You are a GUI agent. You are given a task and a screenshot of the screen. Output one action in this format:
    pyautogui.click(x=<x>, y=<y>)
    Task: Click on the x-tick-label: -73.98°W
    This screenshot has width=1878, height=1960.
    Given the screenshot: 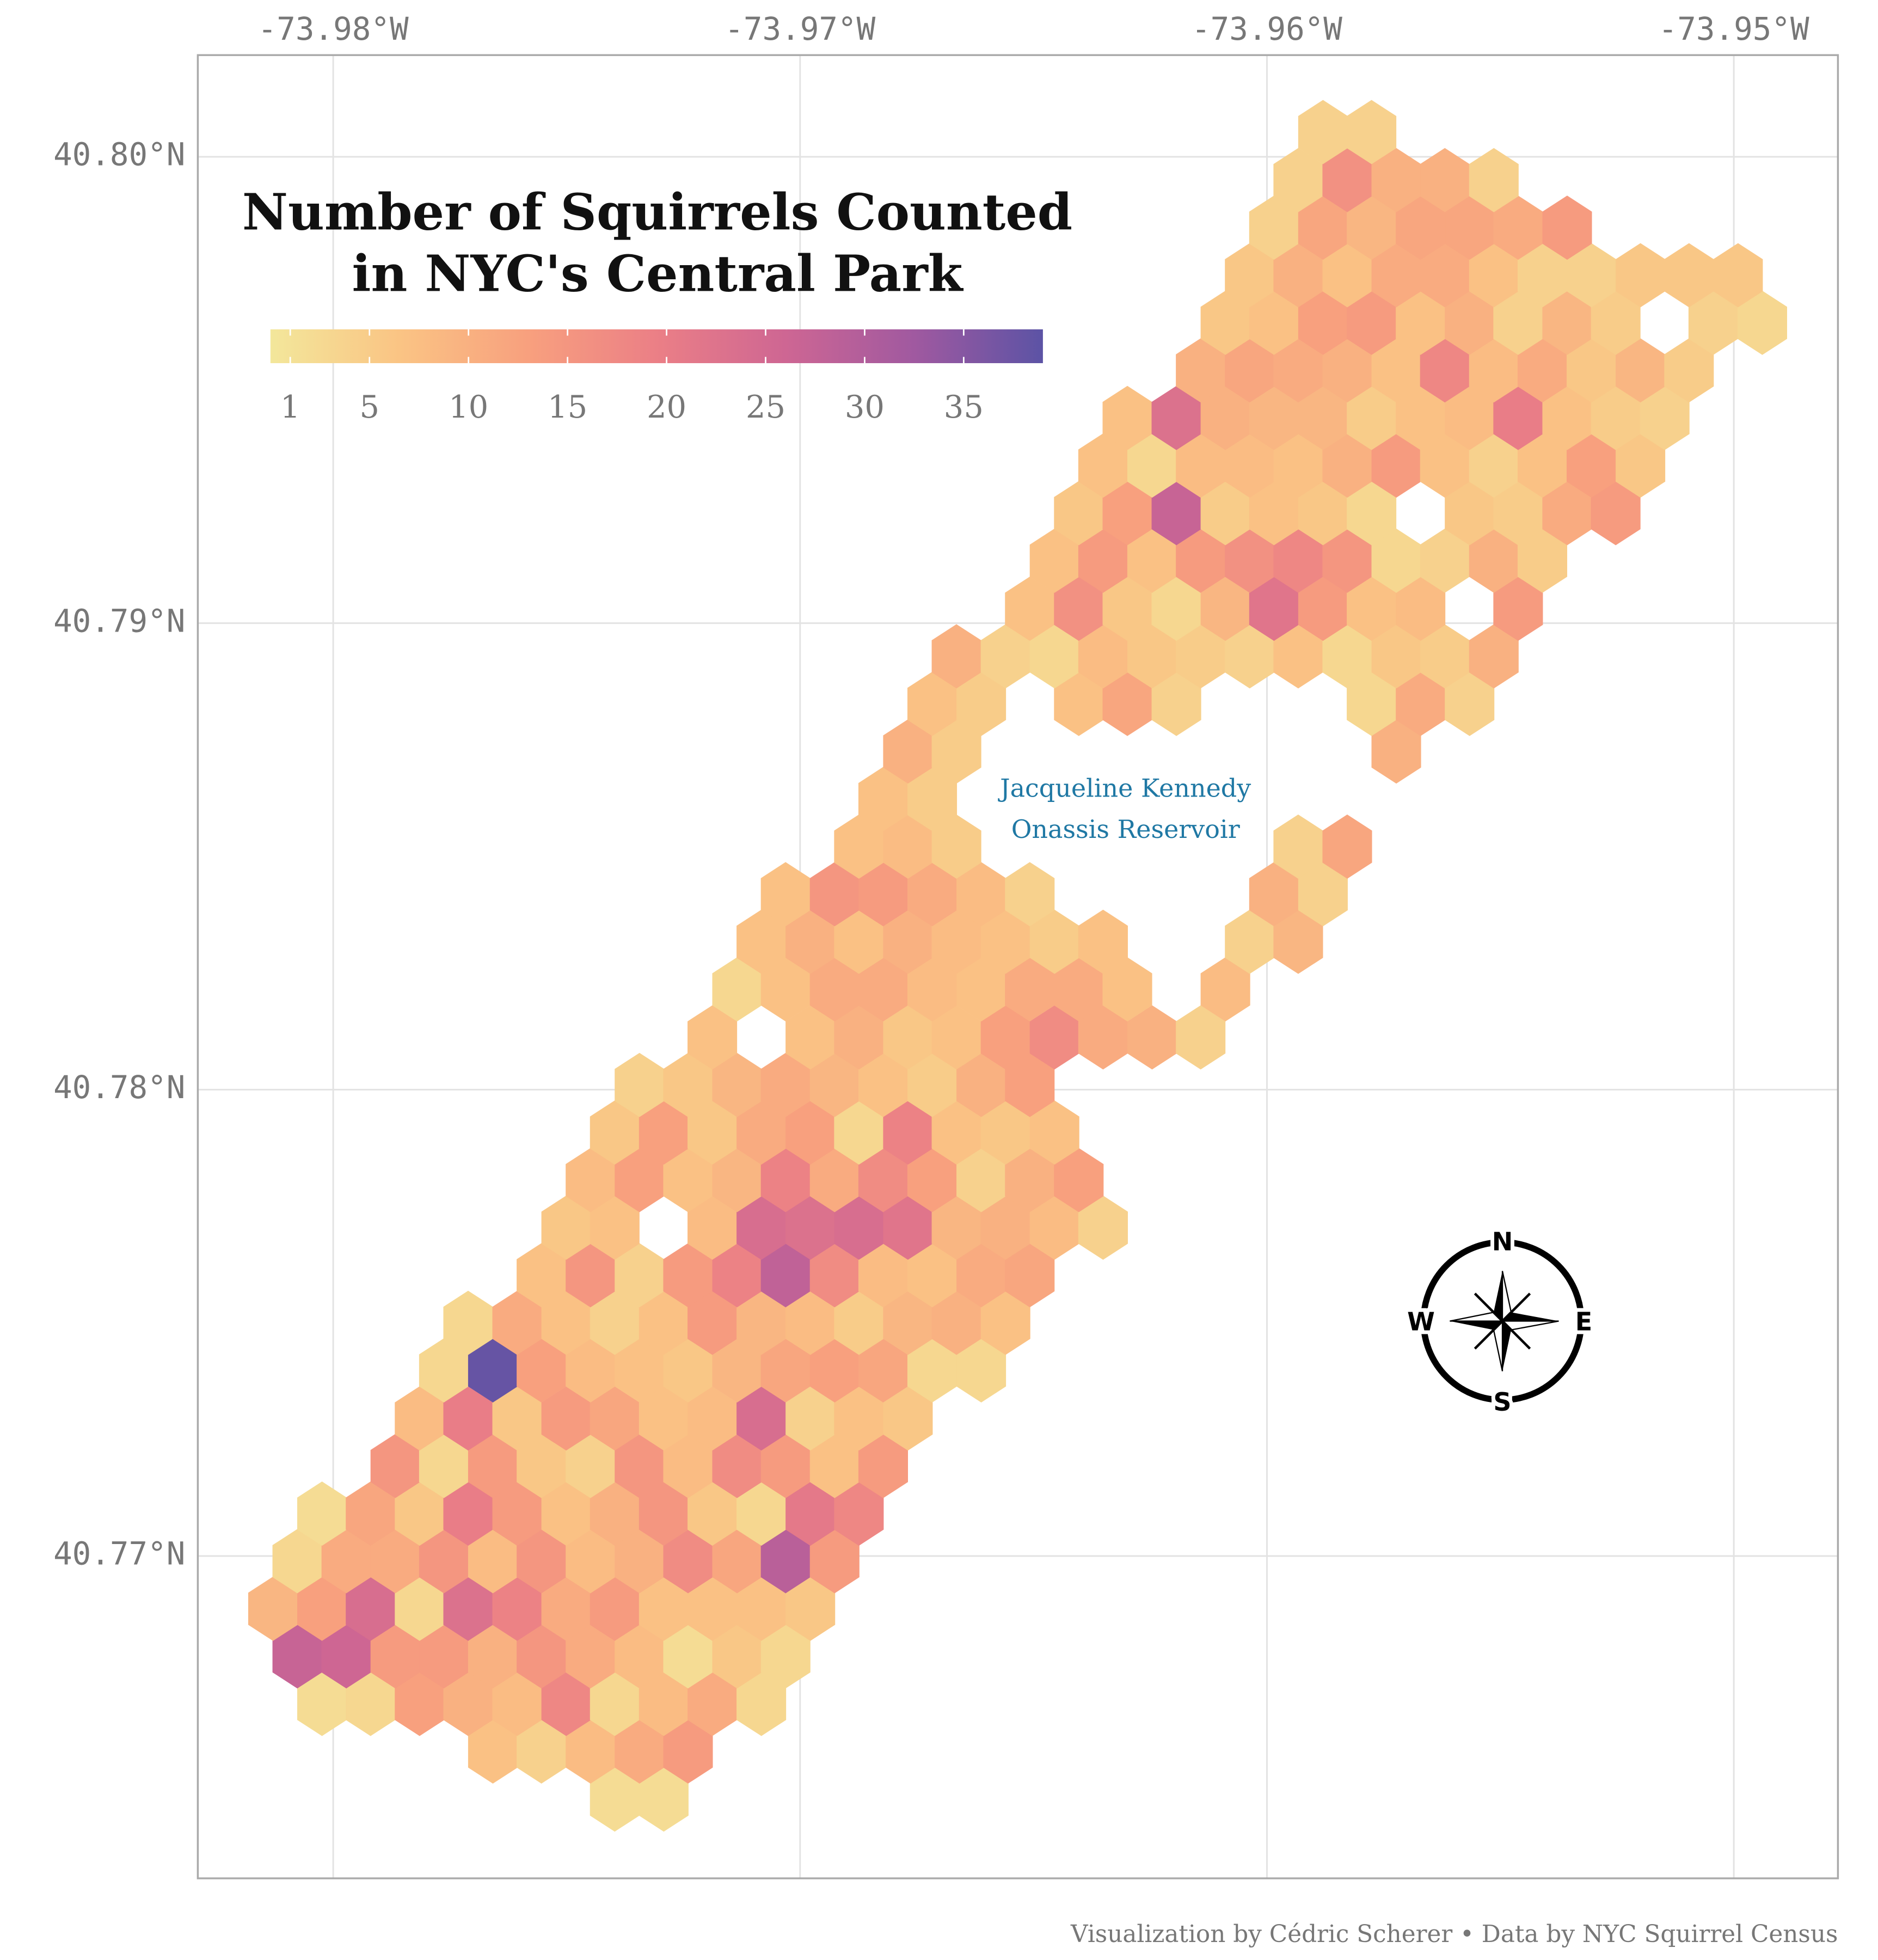 What is the action you would take?
    pyautogui.click(x=333, y=29)
    